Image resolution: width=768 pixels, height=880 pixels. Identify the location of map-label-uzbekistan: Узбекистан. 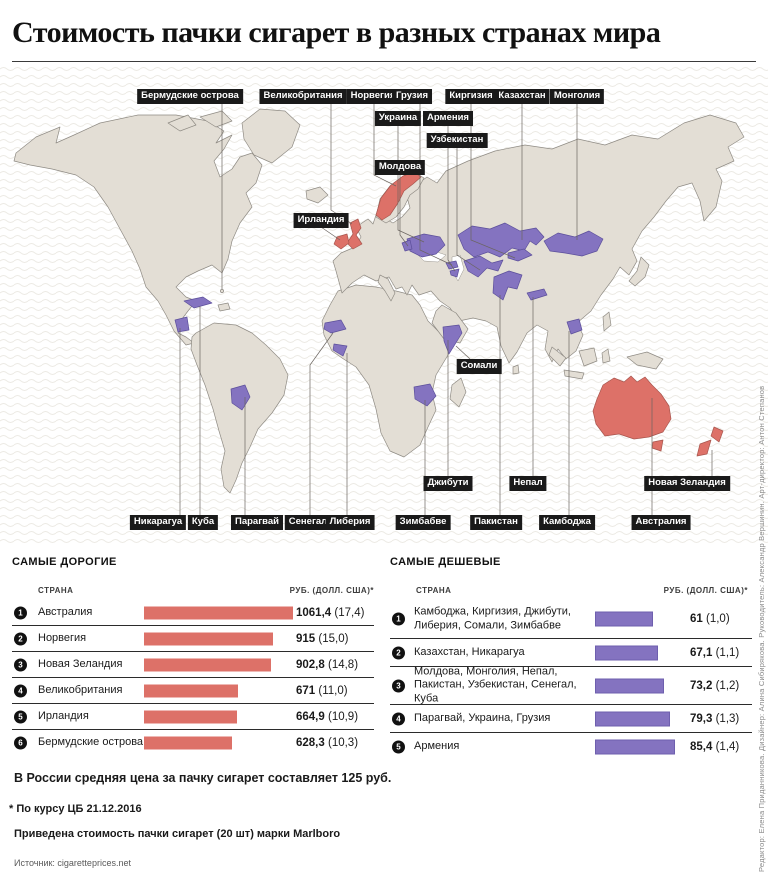
(457, 140).